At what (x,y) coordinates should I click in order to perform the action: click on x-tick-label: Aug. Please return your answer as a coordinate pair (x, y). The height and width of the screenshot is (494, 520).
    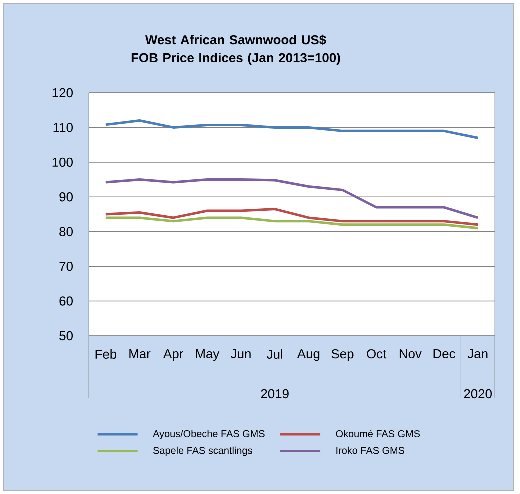
    Looking at the image, I should click on (308, 356).